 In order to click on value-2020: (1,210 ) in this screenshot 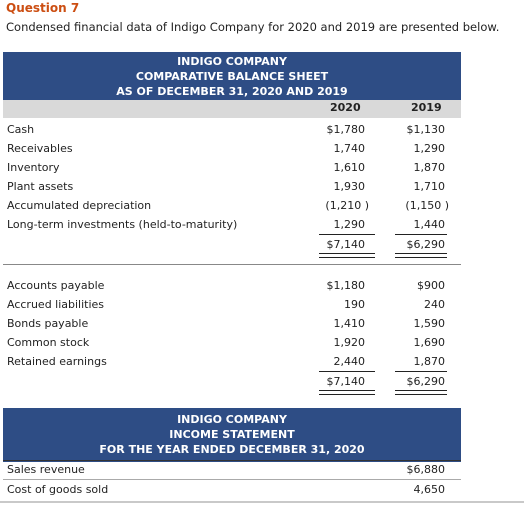, I will do `click(347, 205)`.